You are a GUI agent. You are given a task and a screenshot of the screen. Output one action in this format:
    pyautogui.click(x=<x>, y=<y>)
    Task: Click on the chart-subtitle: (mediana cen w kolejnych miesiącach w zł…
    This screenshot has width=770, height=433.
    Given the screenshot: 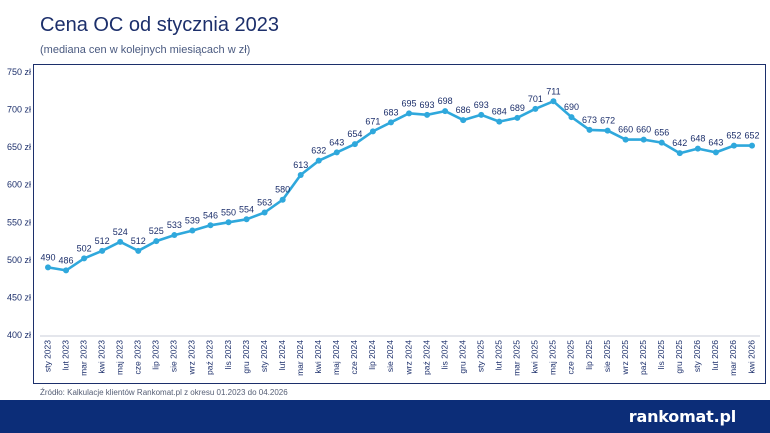 What is the action you would take?
    pyautogui.click(x=145, y=50)
    